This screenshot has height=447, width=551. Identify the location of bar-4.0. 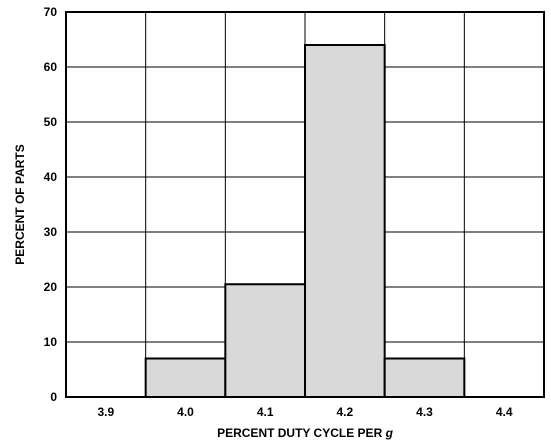
(185, 377).